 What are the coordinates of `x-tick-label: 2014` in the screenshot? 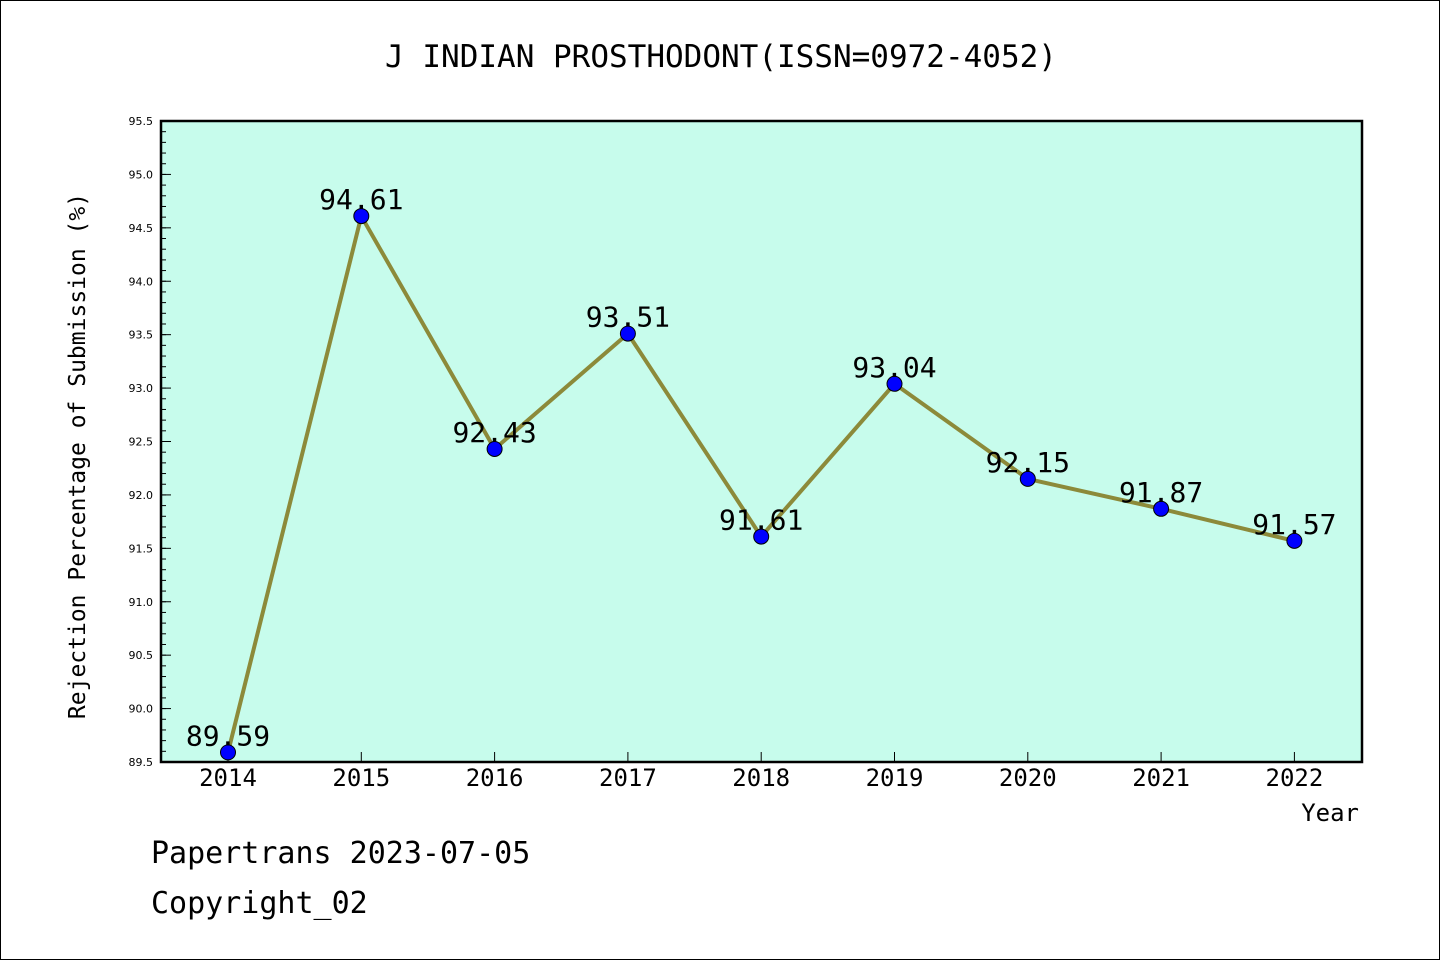 It's located at (228, 778).